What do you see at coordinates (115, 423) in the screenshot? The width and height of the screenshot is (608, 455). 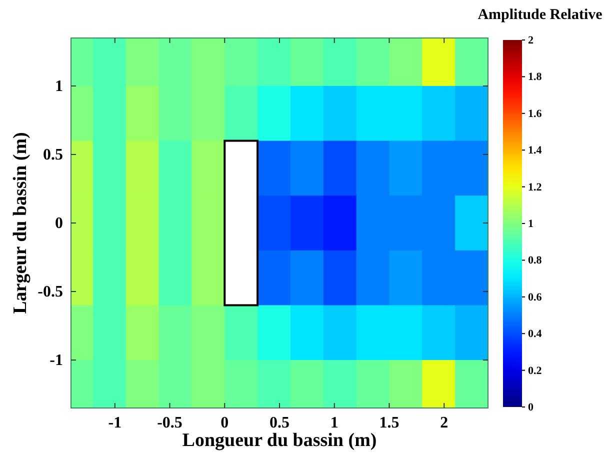 I see `x-tick-label: -1` at bounding box center [115, 423].